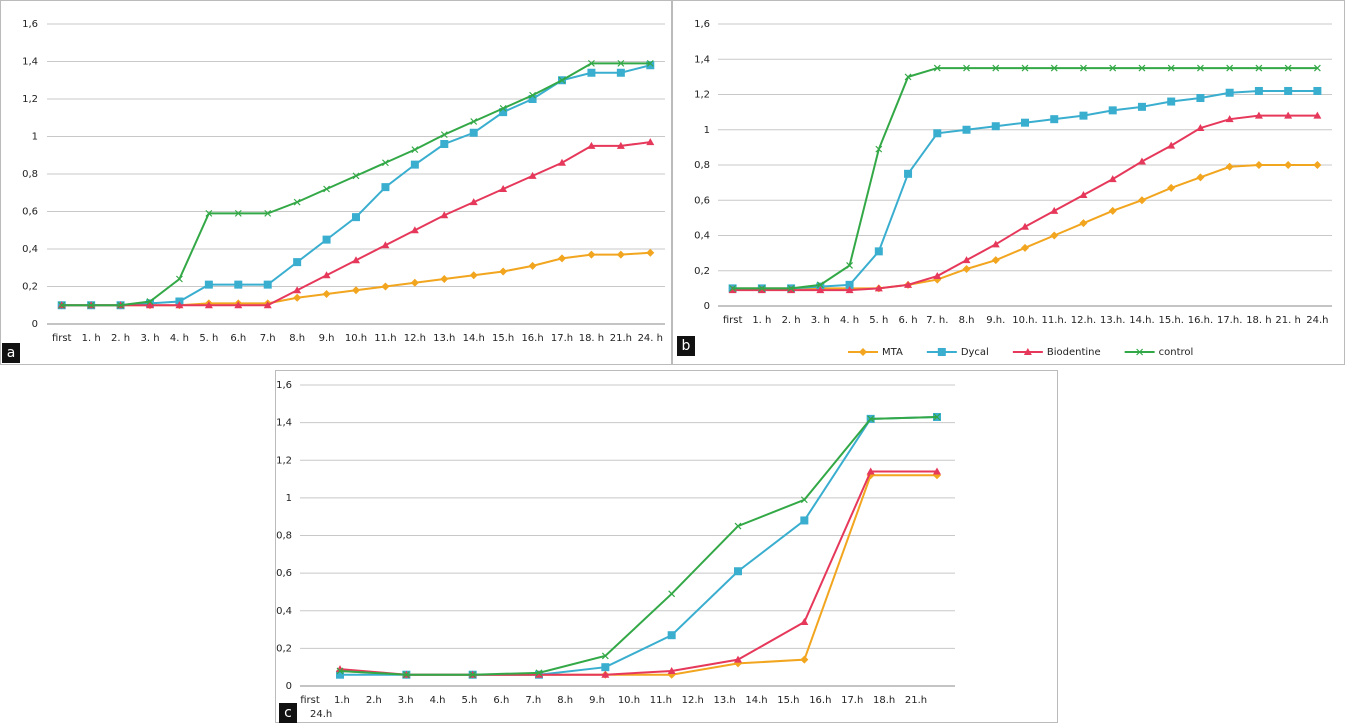 Image resolution: width=1346 pixels, height=723 pixels. Describe the element at coordinates (1176, 352) in the screenshot. I see `legend-label: control` at that location.